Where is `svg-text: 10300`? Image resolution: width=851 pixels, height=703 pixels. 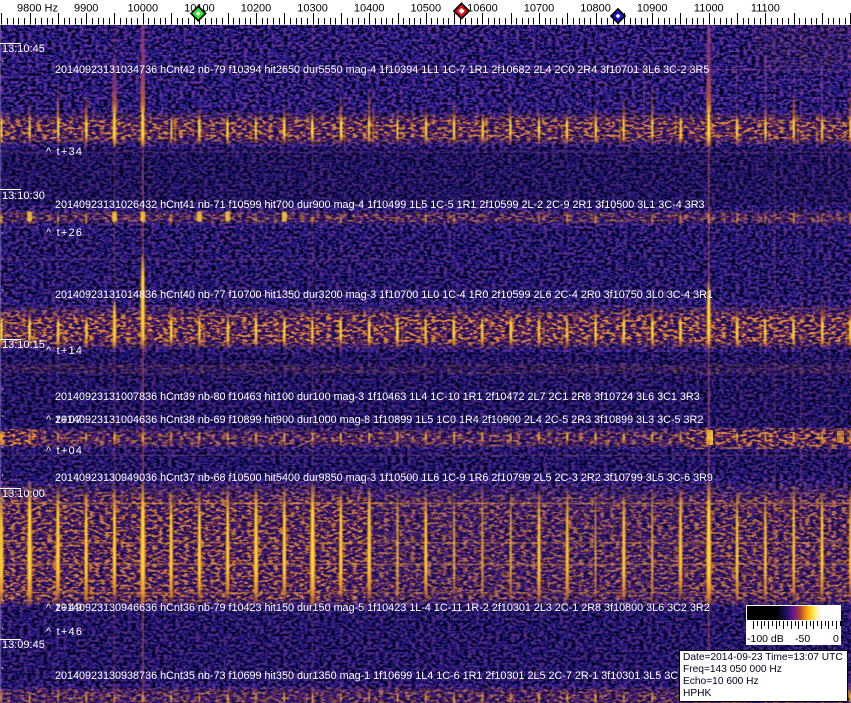 svg-text: 10300 is located at coordinates (312, 9).